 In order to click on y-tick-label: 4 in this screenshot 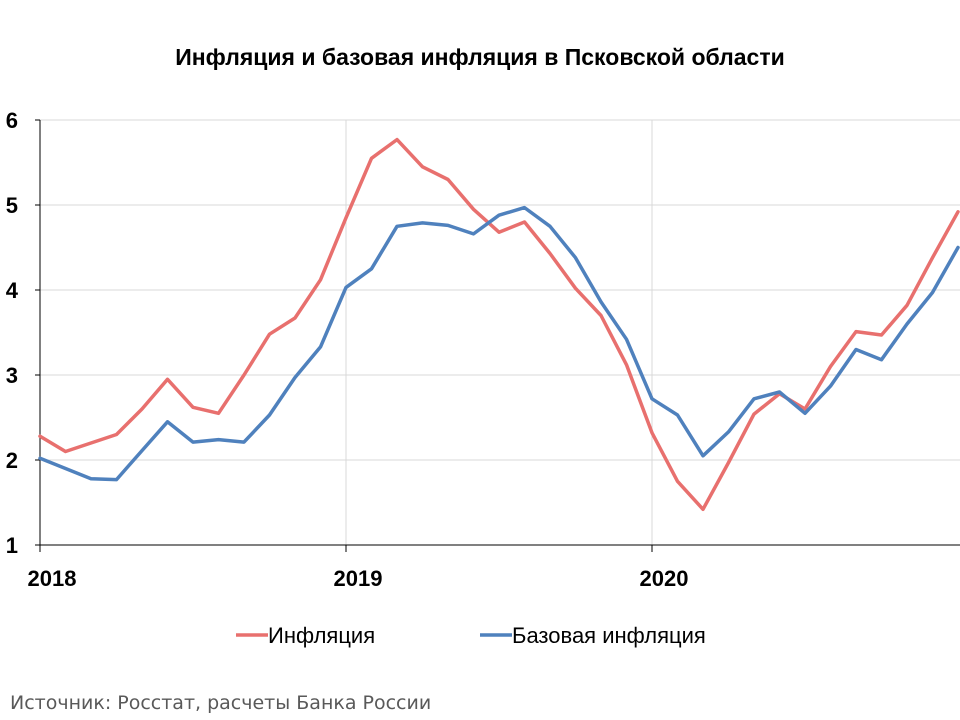, I will do `click(12, 290)`.